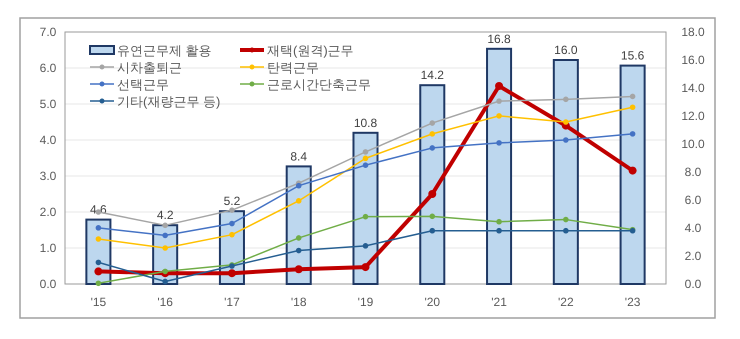 Image resolution: width=740 pixels, height=339 pixels. Describe the element at coordinates (164, 50) in the screenshot. I see `legend-label: 유연근무제 활용` at that location.